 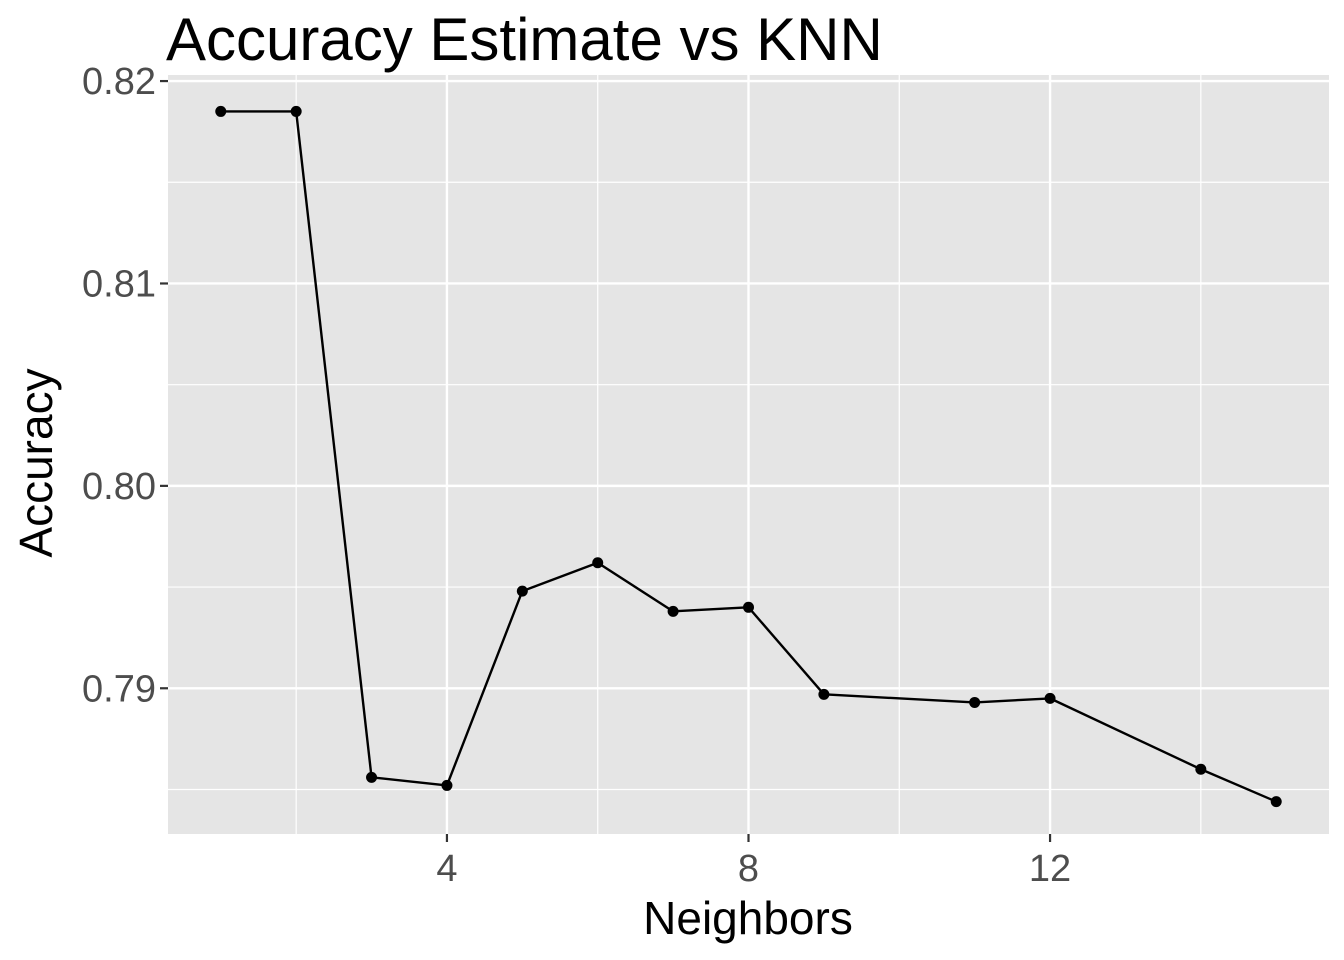 I want to click on y-axis-title: Accuracy, so click(x=36, y=462).